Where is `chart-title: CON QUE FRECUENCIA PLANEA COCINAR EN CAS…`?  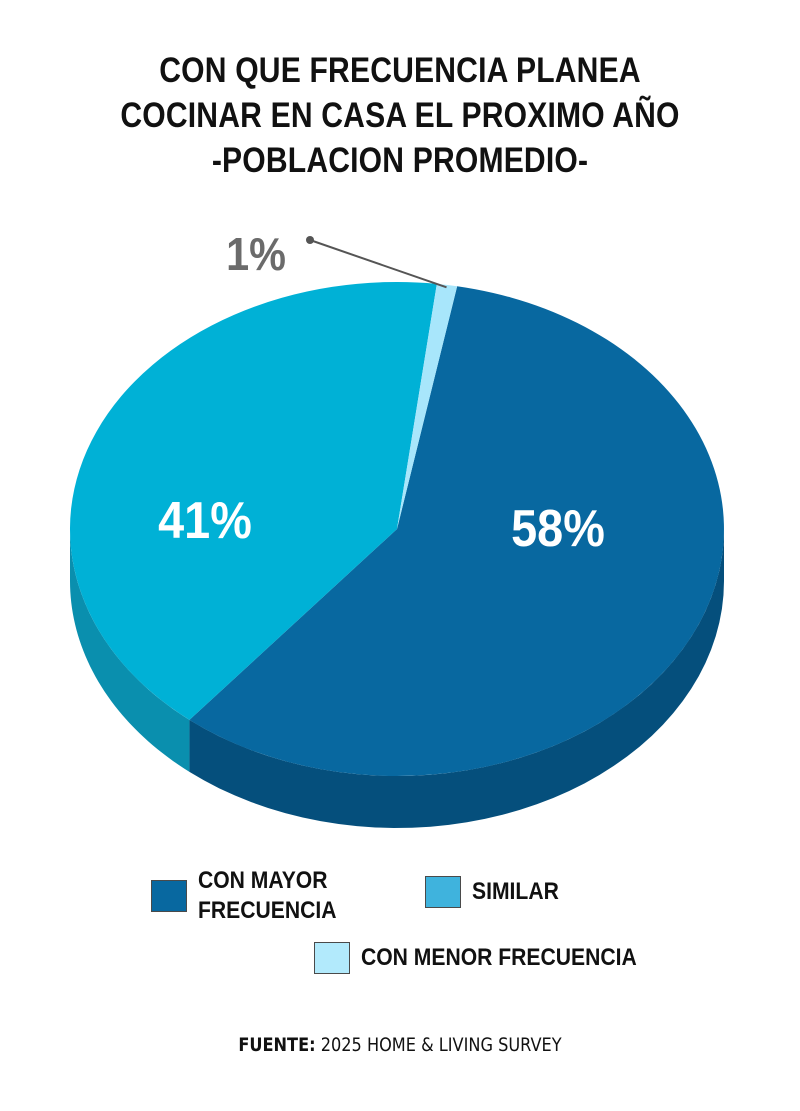 chart-title: CON QUE FRECUENCIA PLANEA COCINAR EN CAS… is located at coordinates (400, 115).